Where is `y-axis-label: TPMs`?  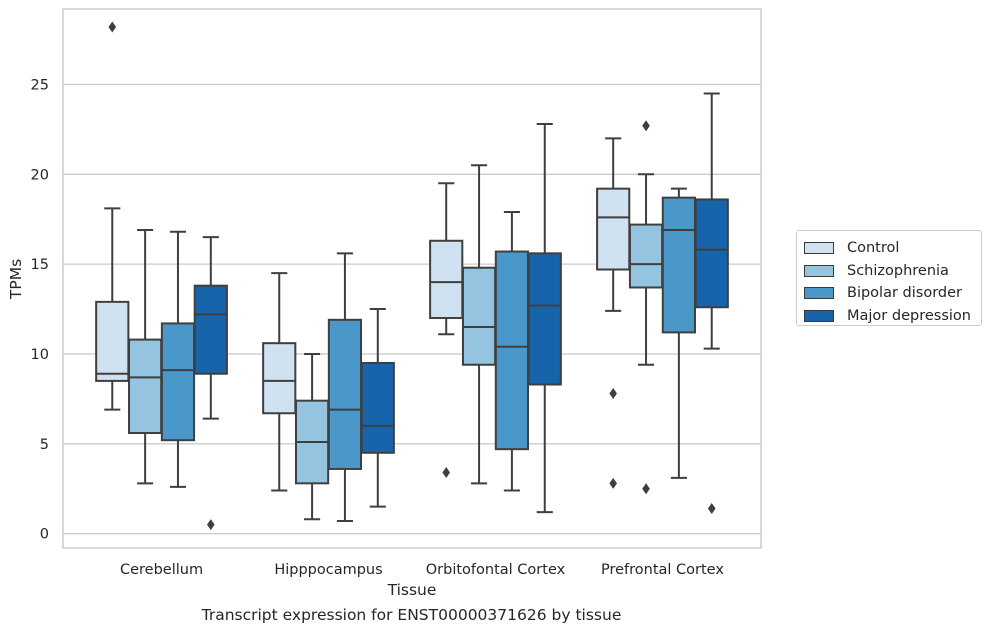
y-axis-label: TPMs is located at coordinates (16, 279).